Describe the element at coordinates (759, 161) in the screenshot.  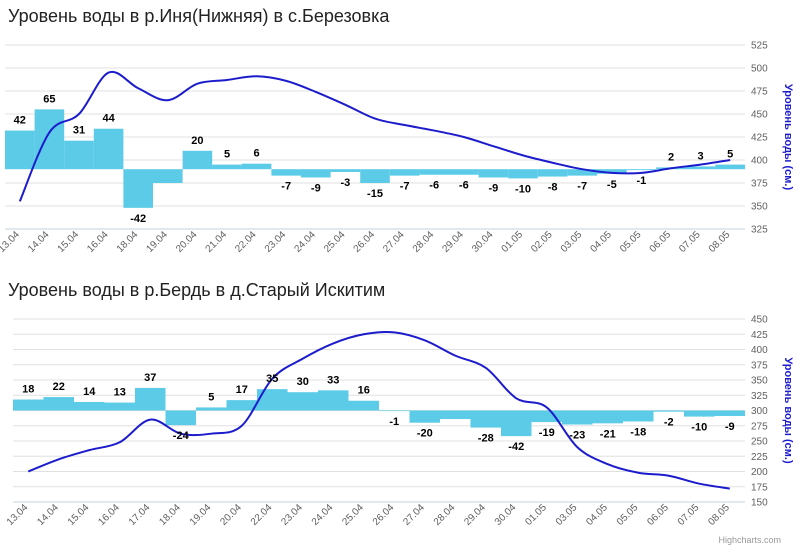
I see `y-tick-label: 400` at that location.